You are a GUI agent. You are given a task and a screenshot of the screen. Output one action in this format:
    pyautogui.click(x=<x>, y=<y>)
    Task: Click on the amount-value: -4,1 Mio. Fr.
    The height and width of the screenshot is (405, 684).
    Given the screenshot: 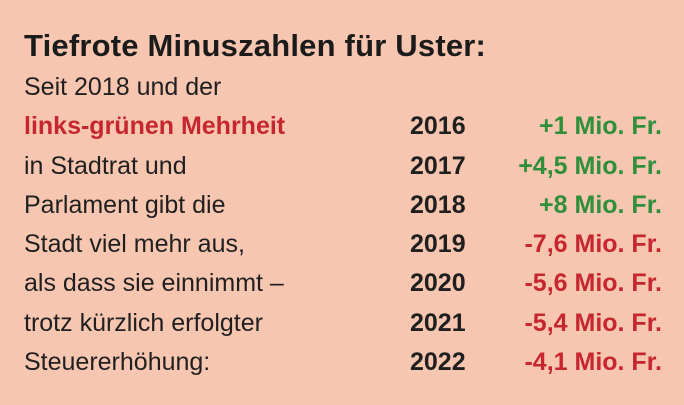 What is the action you would take?
    pyautogui.click(x=593, y=362)
    